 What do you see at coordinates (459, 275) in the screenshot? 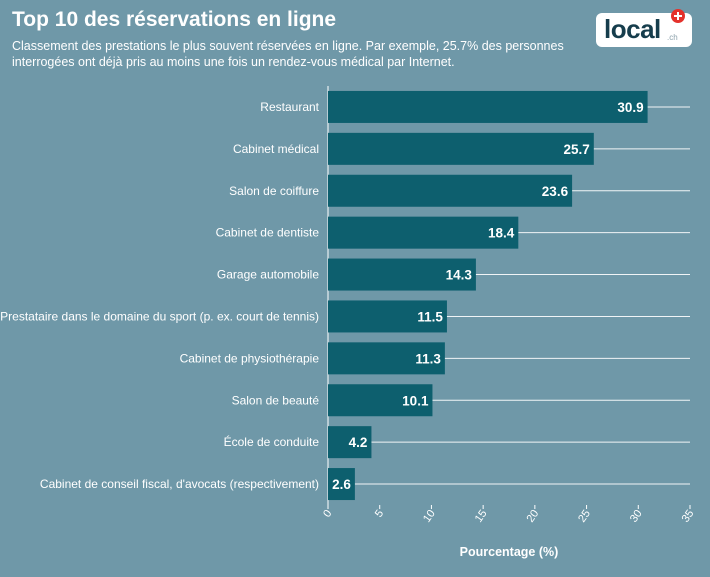
I see `bar-value-label: 14.3` at bounding box center [459, 275].